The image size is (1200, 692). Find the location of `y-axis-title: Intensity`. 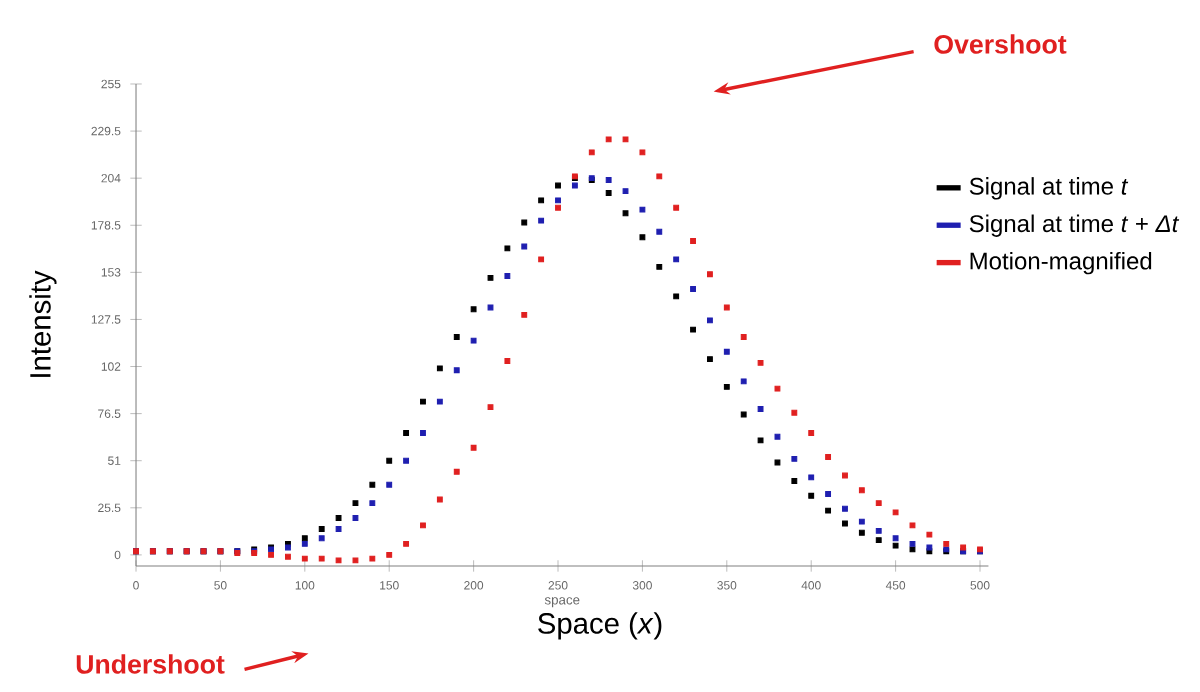

y-axis-title: Intensity is located at coordinates (43, 323).